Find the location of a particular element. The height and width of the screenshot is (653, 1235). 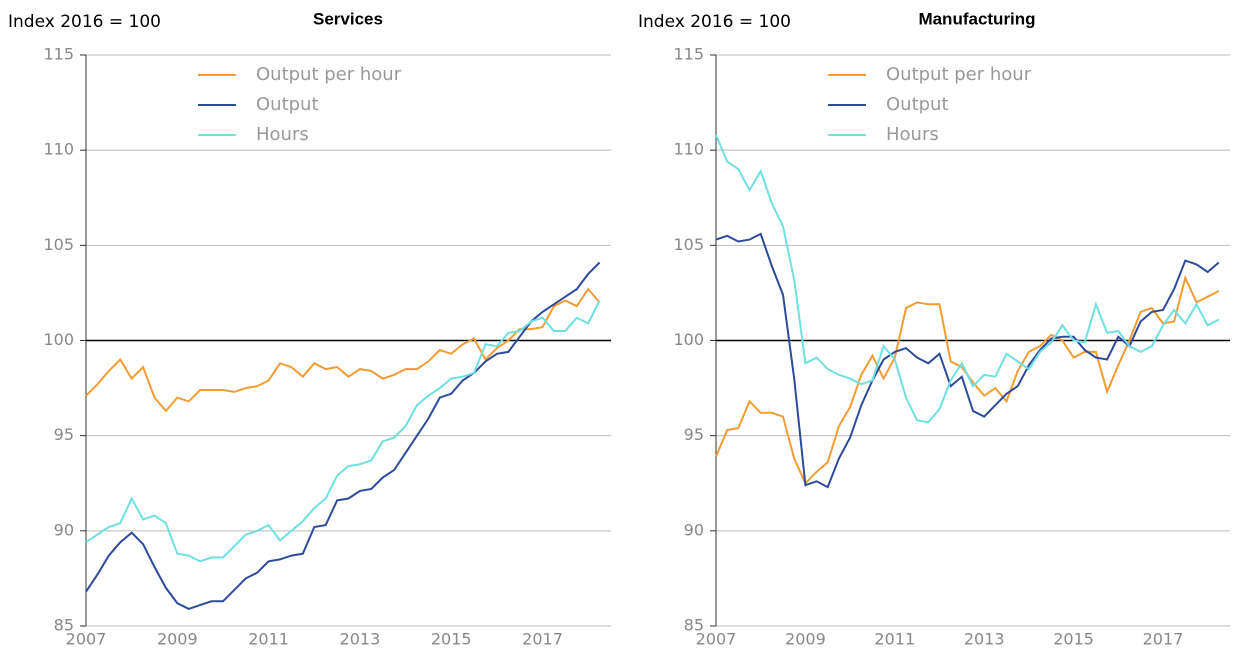

chart-title: Manufacturing is located at coordinates (976, 18).